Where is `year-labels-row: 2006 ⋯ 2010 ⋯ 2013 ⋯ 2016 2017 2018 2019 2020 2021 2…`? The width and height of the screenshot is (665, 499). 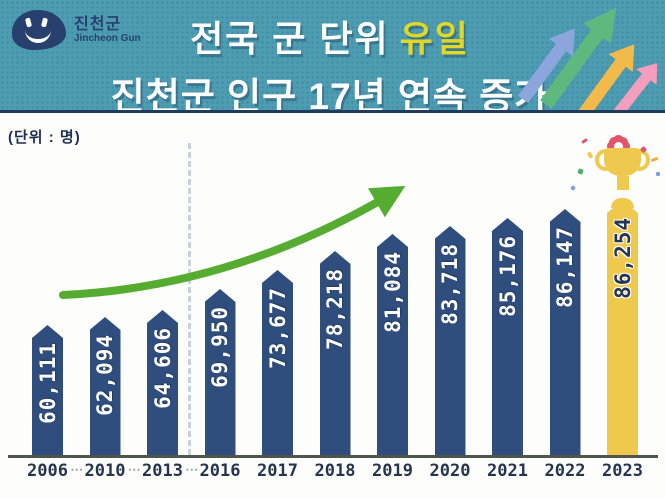 year-labels-row: 2006 ⋯ 2010 ⋯ 2013 ⋯ 2016 2017 2018 2019 2020 2021 2… is located at coordinates (332, 473).